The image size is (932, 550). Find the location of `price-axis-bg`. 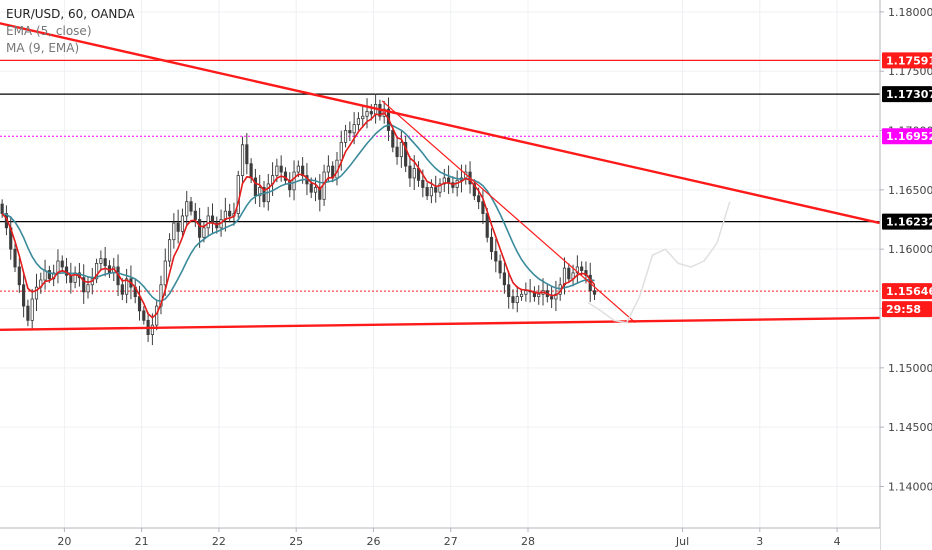

price-axis-bg is located at coordinates (906, 275).